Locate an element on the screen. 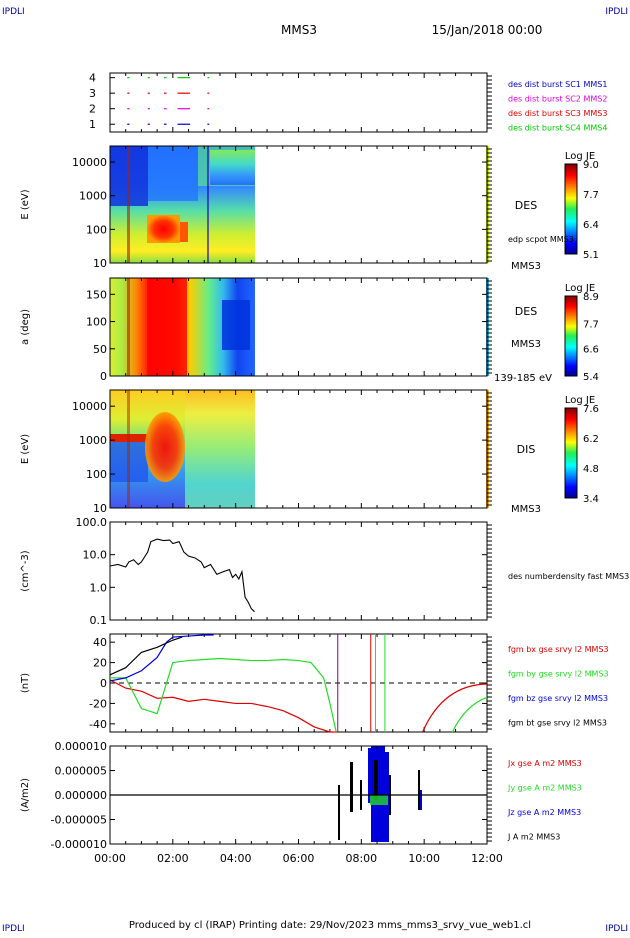 This screenshot has width=630, height=938. corner-label-tr: IPDLI is located at coordinates (616, 12).